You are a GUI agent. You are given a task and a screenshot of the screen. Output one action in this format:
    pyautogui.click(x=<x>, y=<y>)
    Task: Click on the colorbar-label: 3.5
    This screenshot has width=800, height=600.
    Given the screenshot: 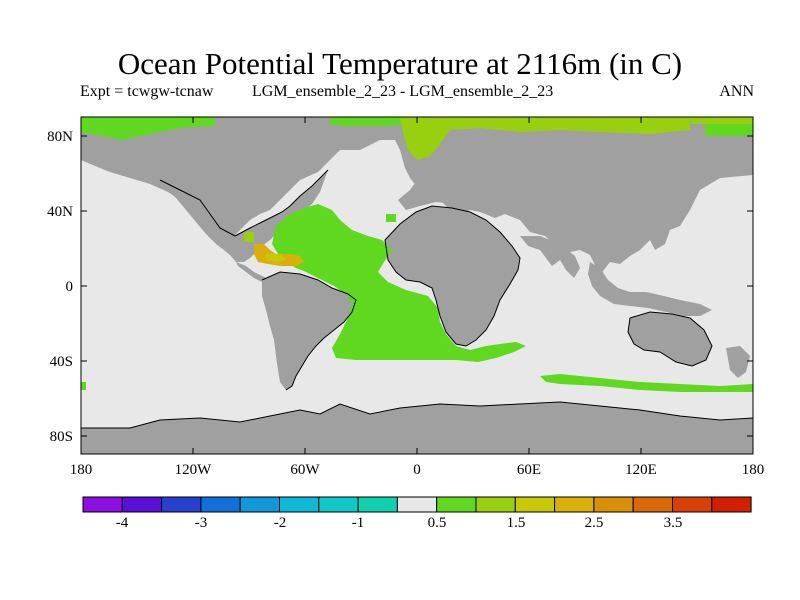 What is the action you would take?
    pyautogui.click(x=673, y=523)
    